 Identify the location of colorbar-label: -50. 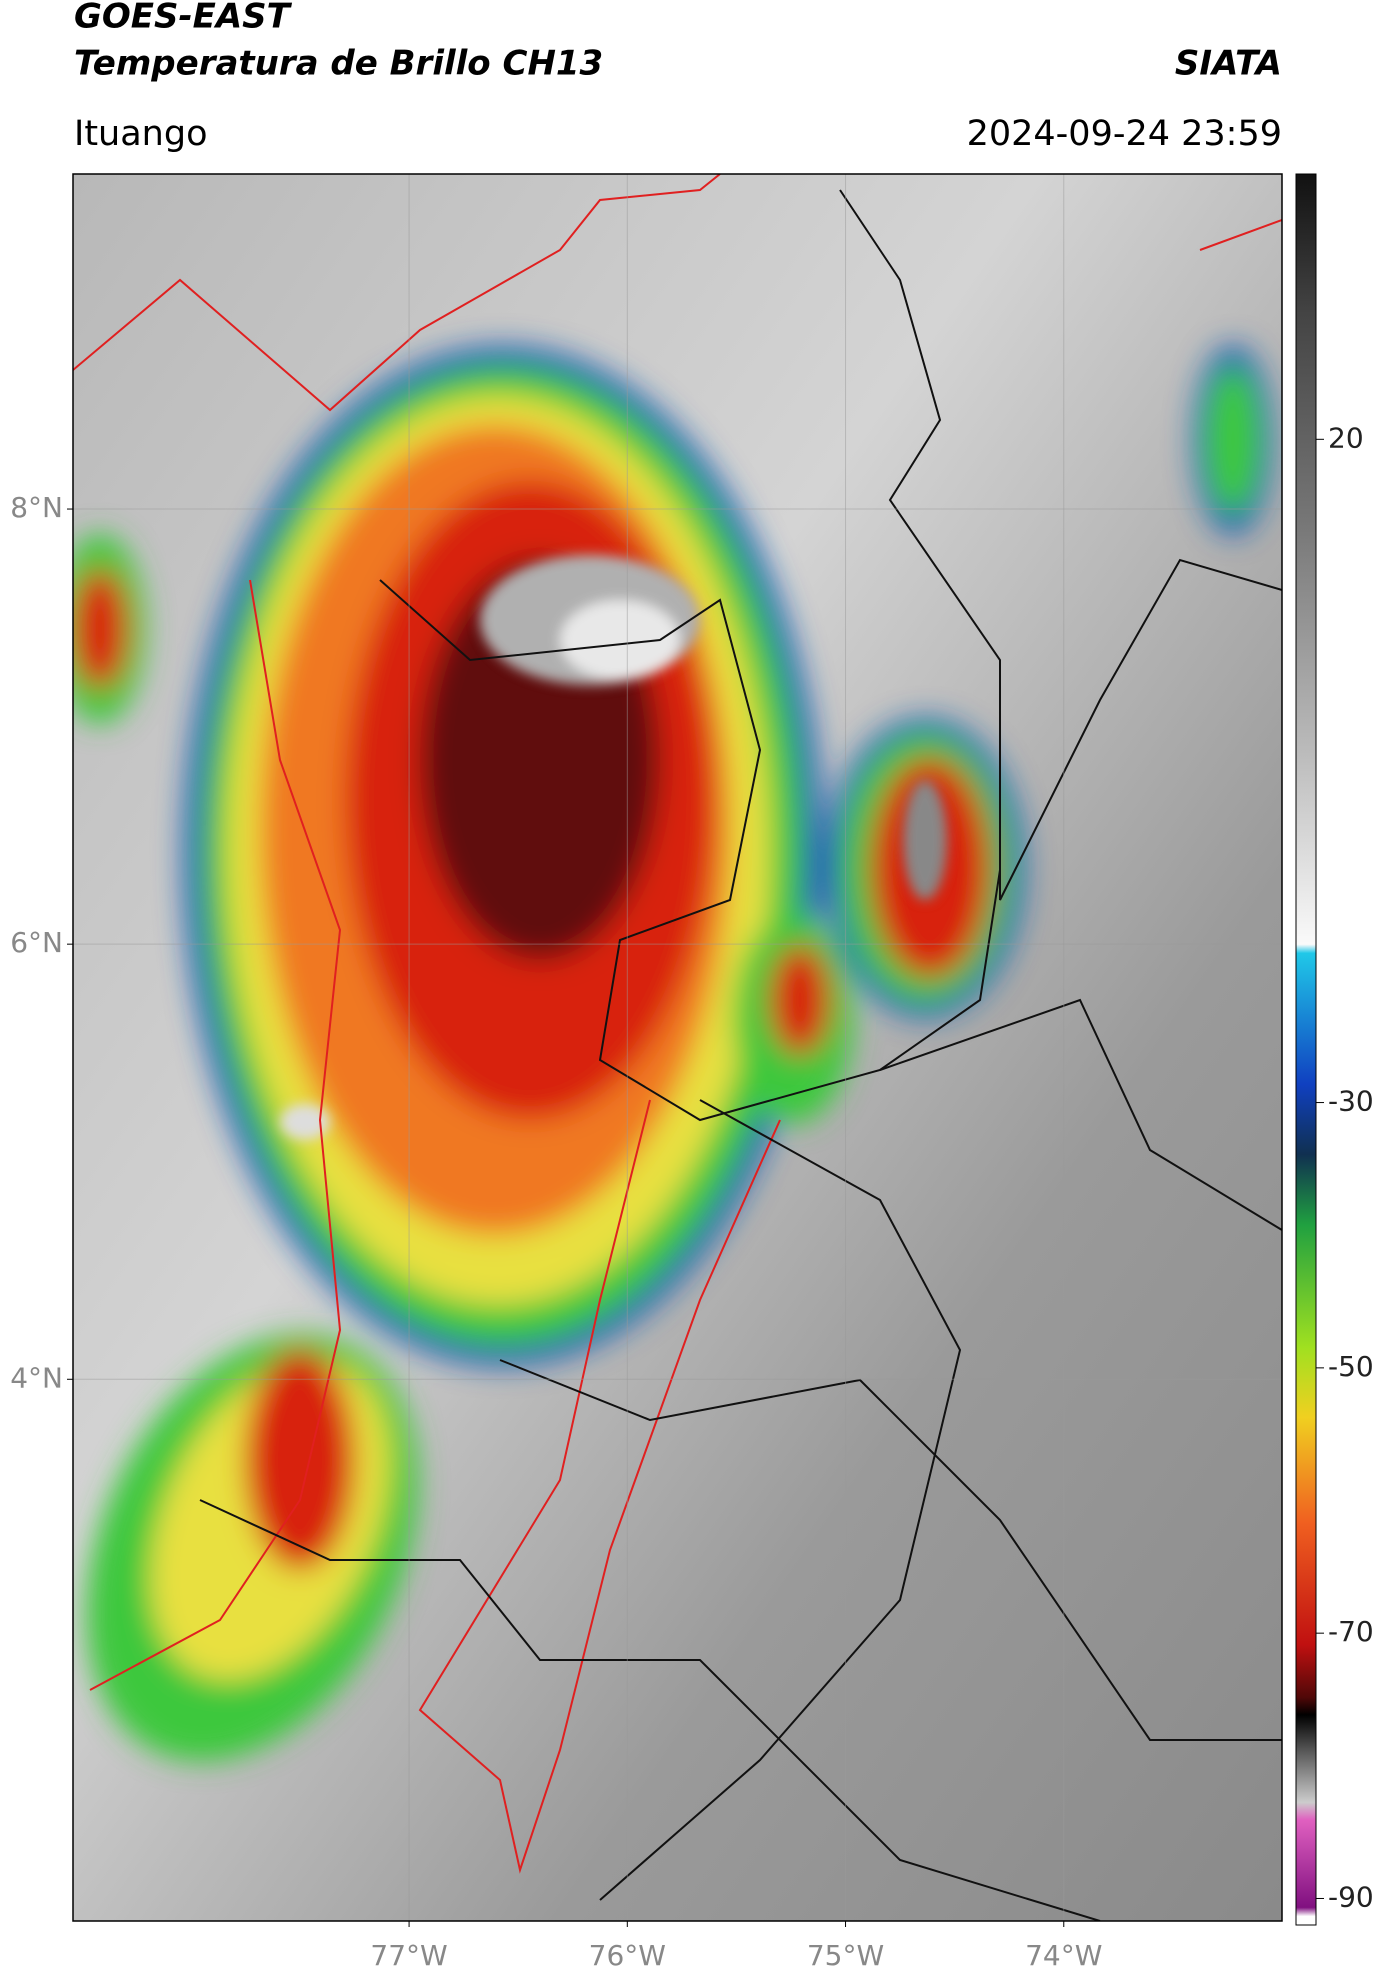
(1351, 1366).